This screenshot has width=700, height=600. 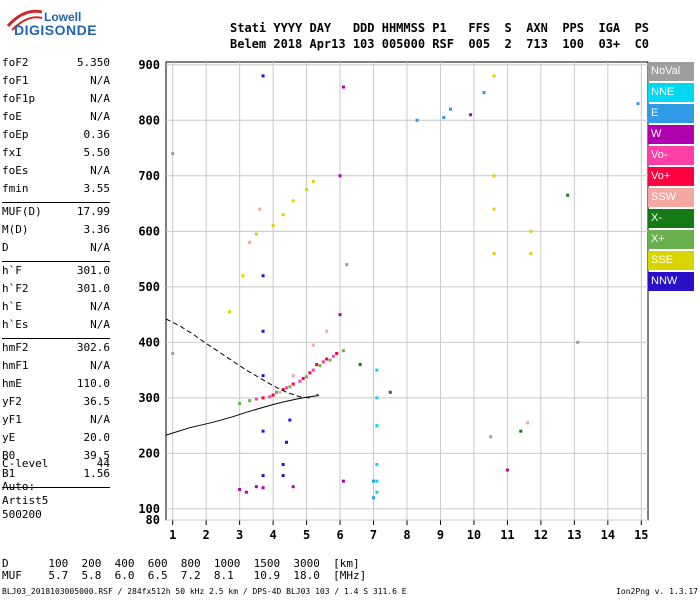 I want to click on x-tick-label: 14, so click(x=608, y=535).